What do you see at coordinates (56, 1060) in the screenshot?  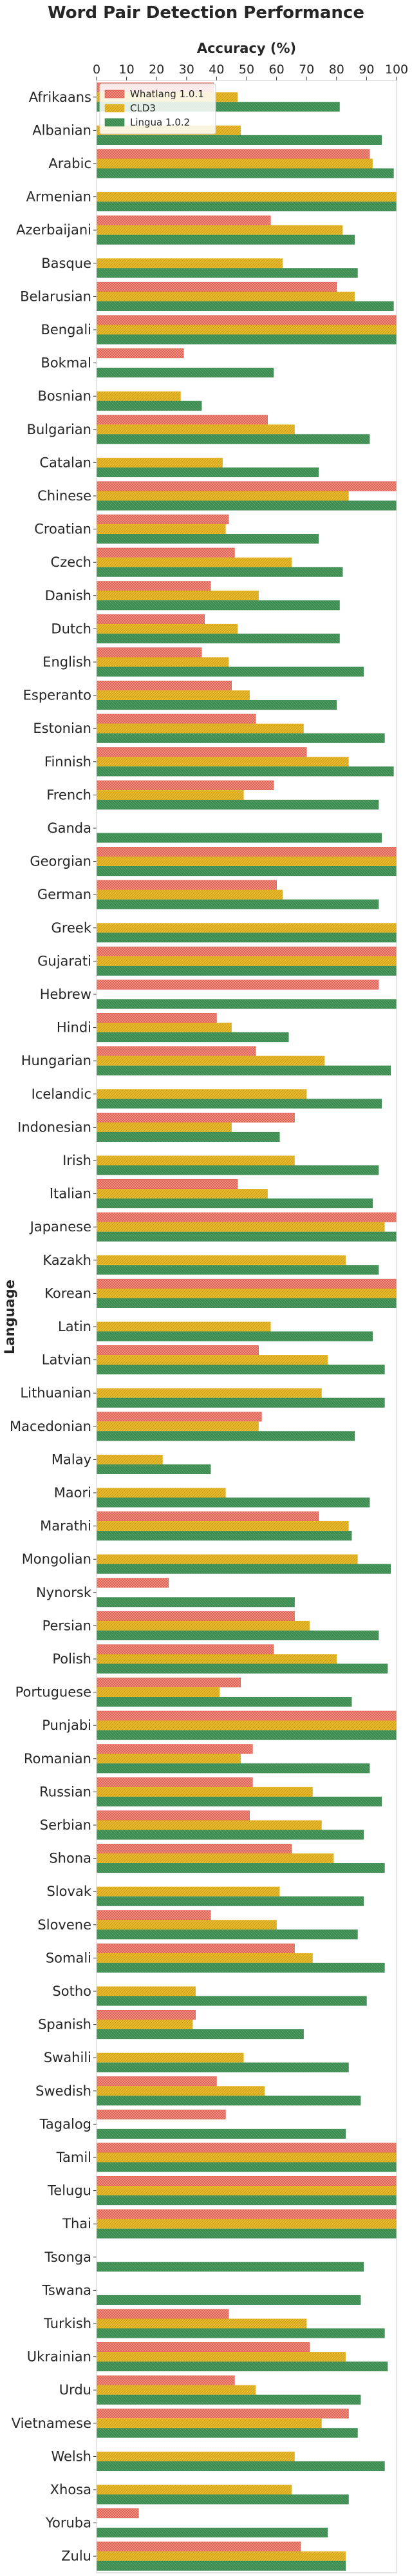 I see `category-label: Hungarian` at bounding box center [56, 1060].